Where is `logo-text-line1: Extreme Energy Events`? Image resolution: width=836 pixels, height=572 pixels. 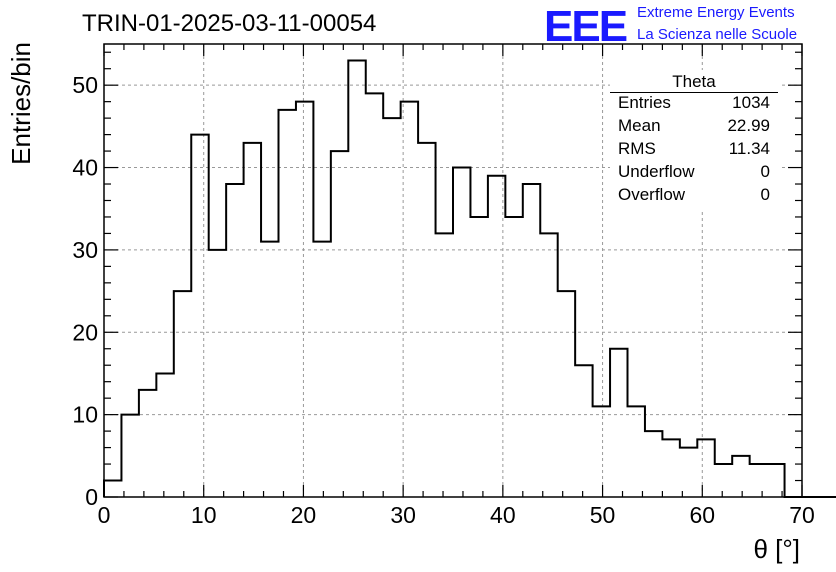
logo-text-line1: Extreme Energy Events is located at coordinates (716, 12).